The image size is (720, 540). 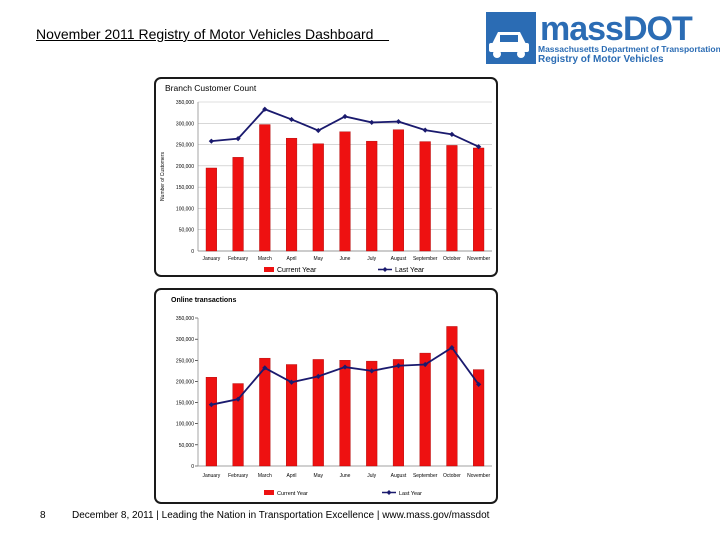 I want to click on last-year-point-july, so click(x=372, y=122).